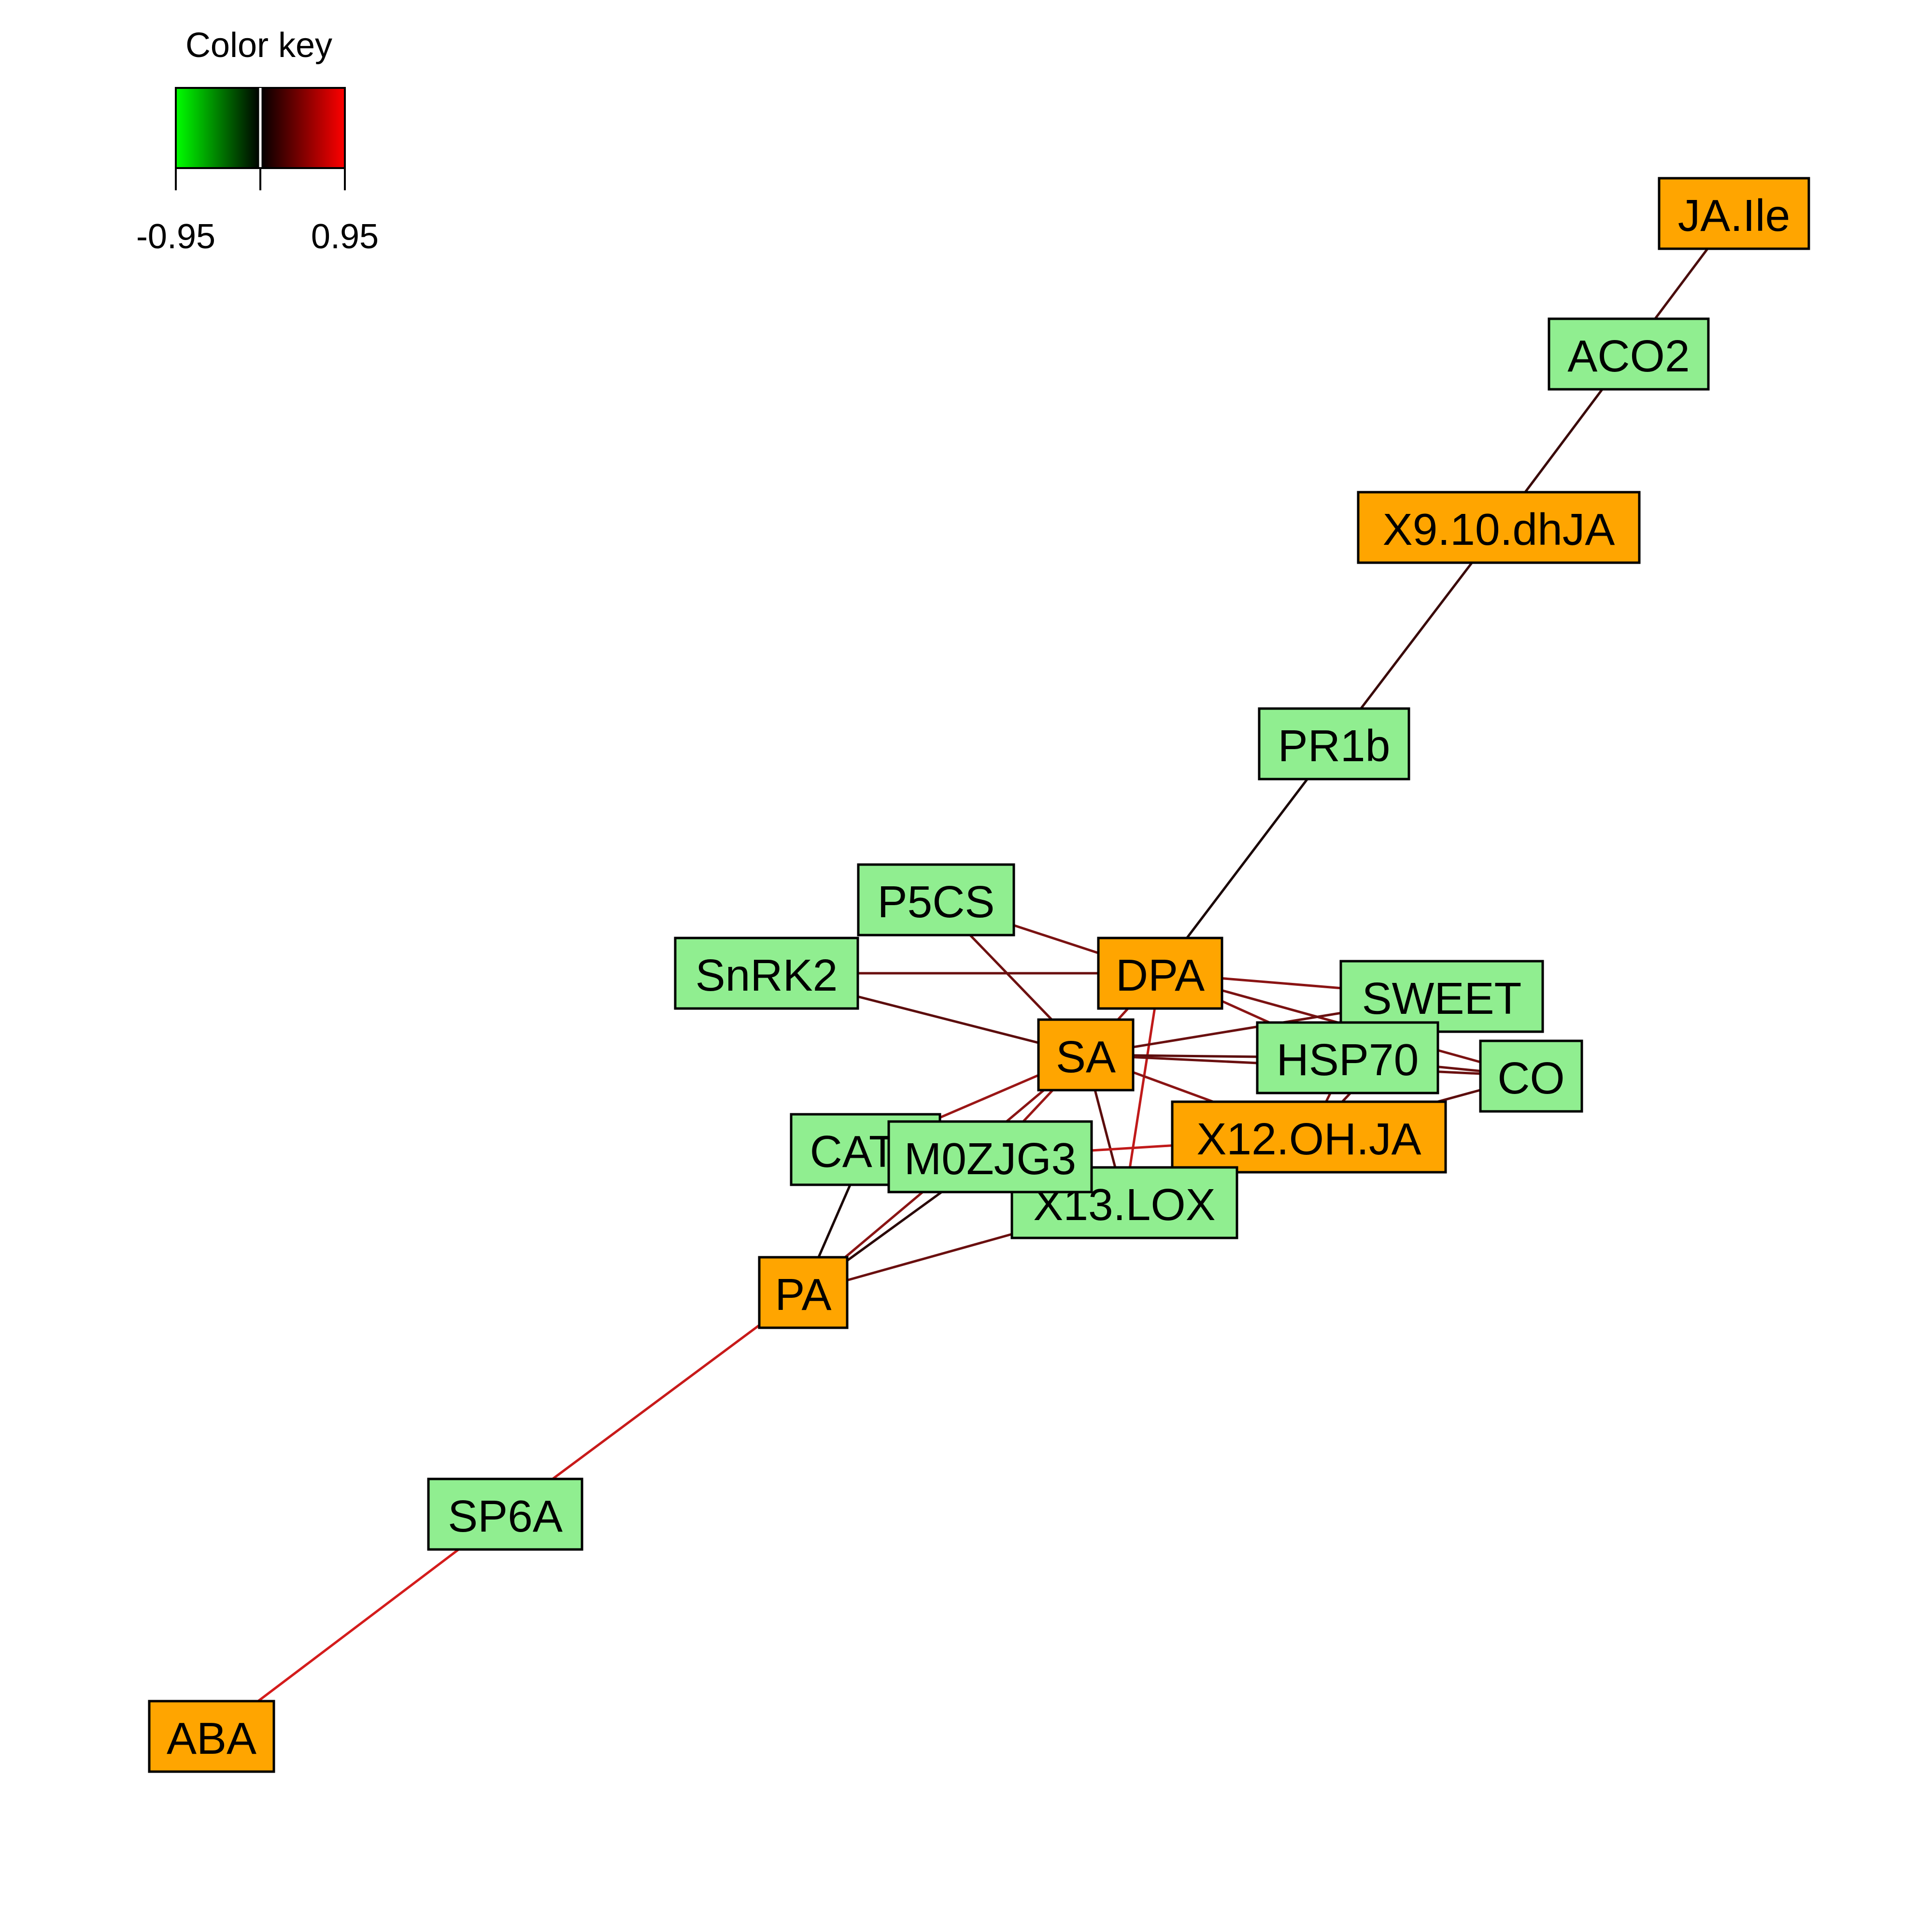  I want to click on node-HSP70: HSP70, so click(1347, 1057).